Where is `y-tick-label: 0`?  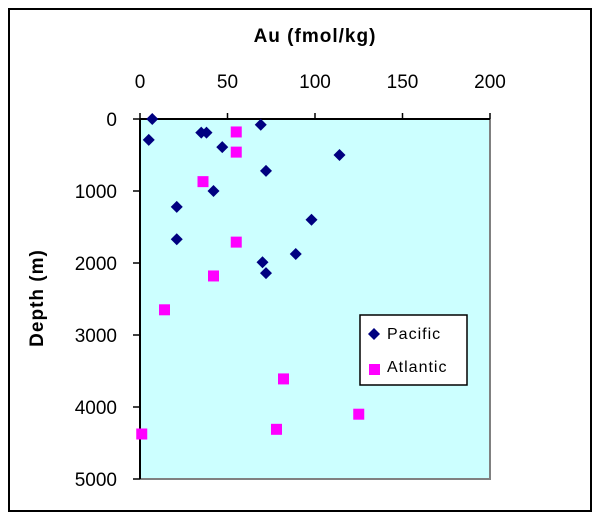
y-tick-label: 0 is located at coordinates (111, 120).